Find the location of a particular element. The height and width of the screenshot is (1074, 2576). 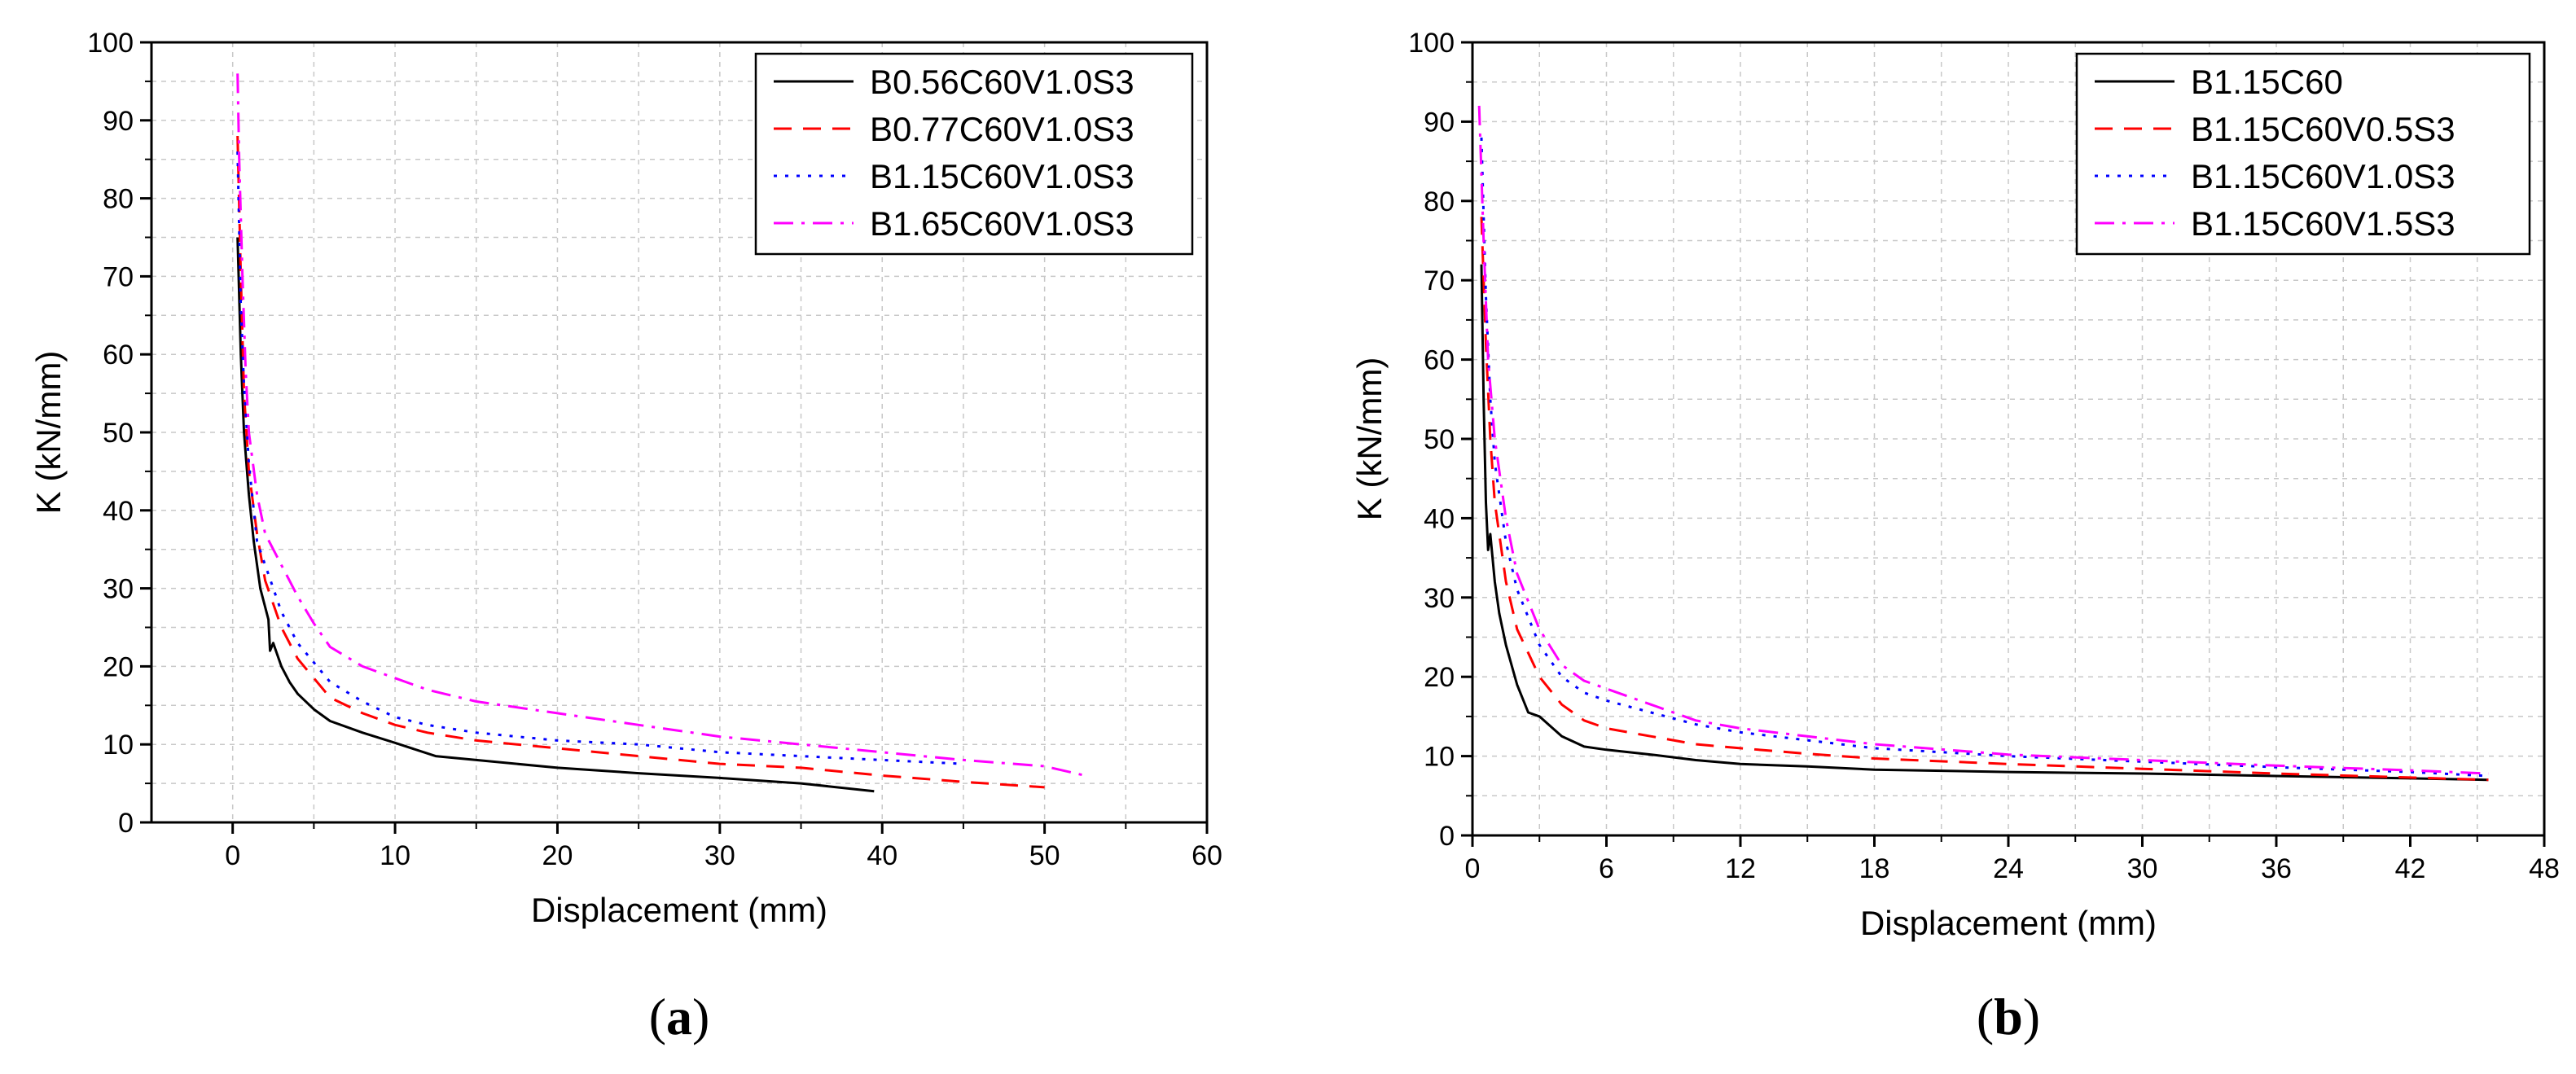

x-tick-label: 6 is located at coordinates (1606, 868).